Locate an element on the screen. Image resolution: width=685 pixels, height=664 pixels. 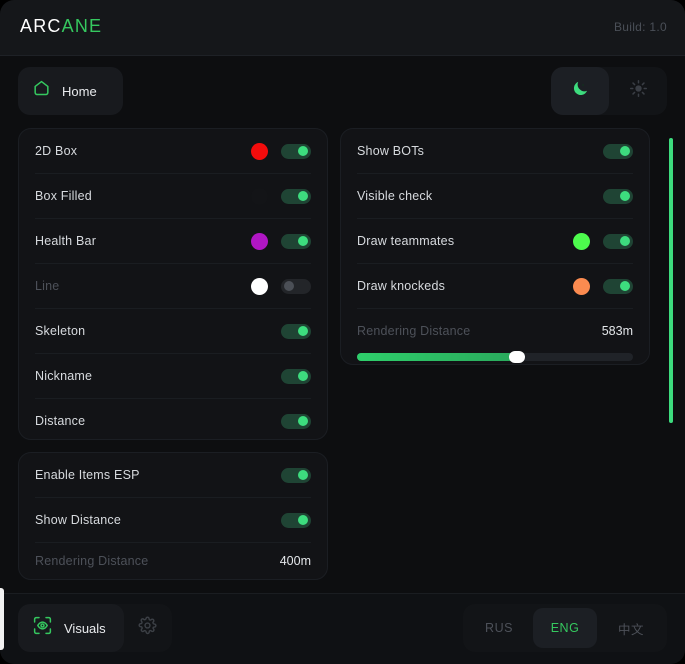
theme-light-button is located at coordinates (638, 91).